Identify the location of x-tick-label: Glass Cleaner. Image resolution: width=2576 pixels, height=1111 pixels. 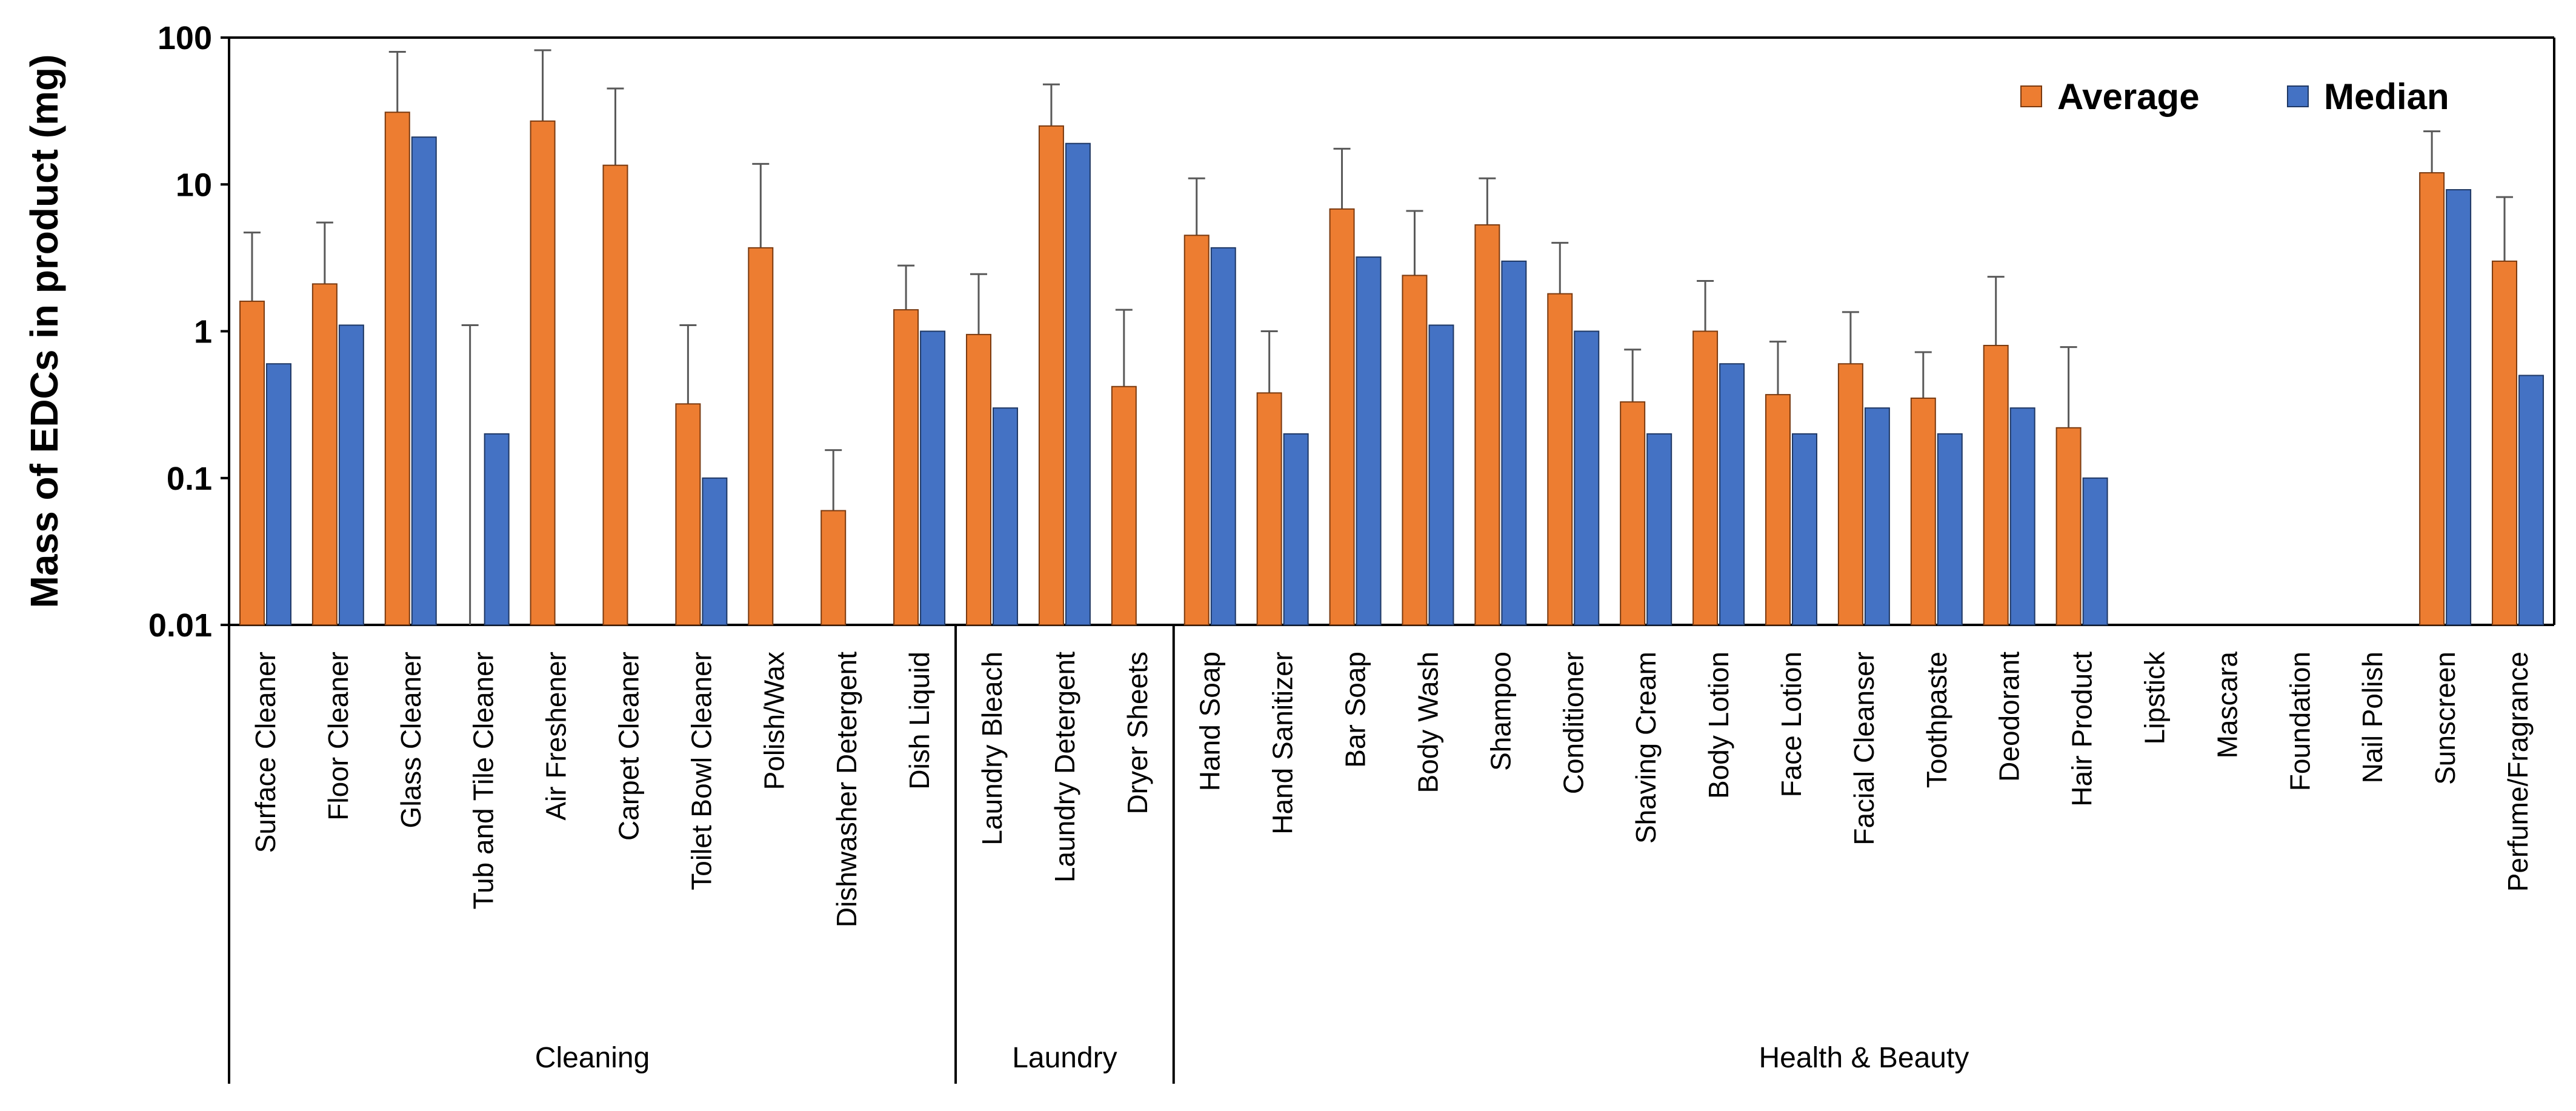
(411, 740).